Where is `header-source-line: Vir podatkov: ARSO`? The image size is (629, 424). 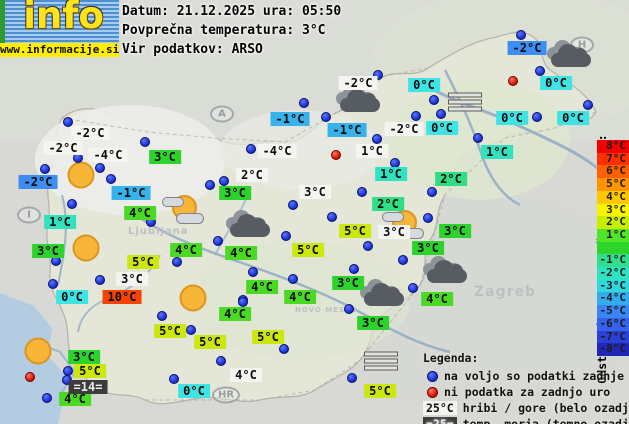
header-source-line: Vir podatkov: ARSO is located at coordinates (192, 49).